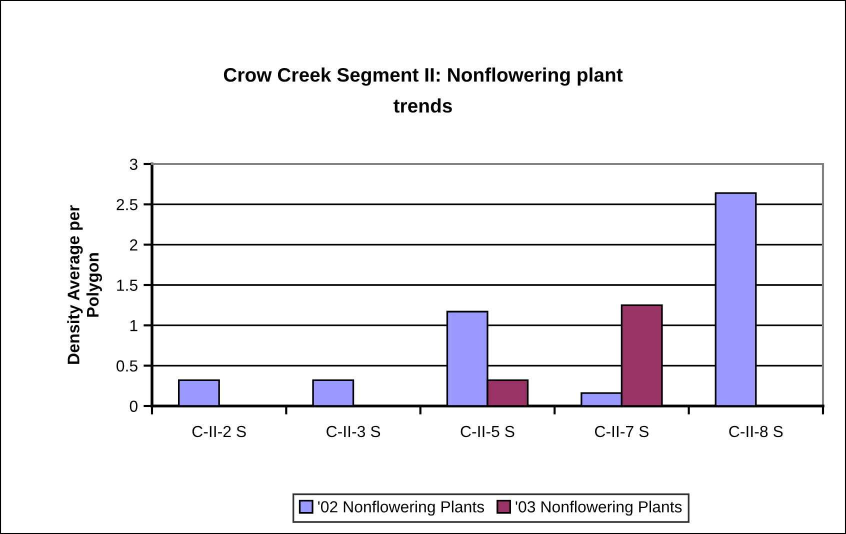 Image resolution: width=846 pixels, height=534 pixels. Describe the element at coordinates (134, 406) in the screenshot. I see `y-tick-label: 0` at that location.